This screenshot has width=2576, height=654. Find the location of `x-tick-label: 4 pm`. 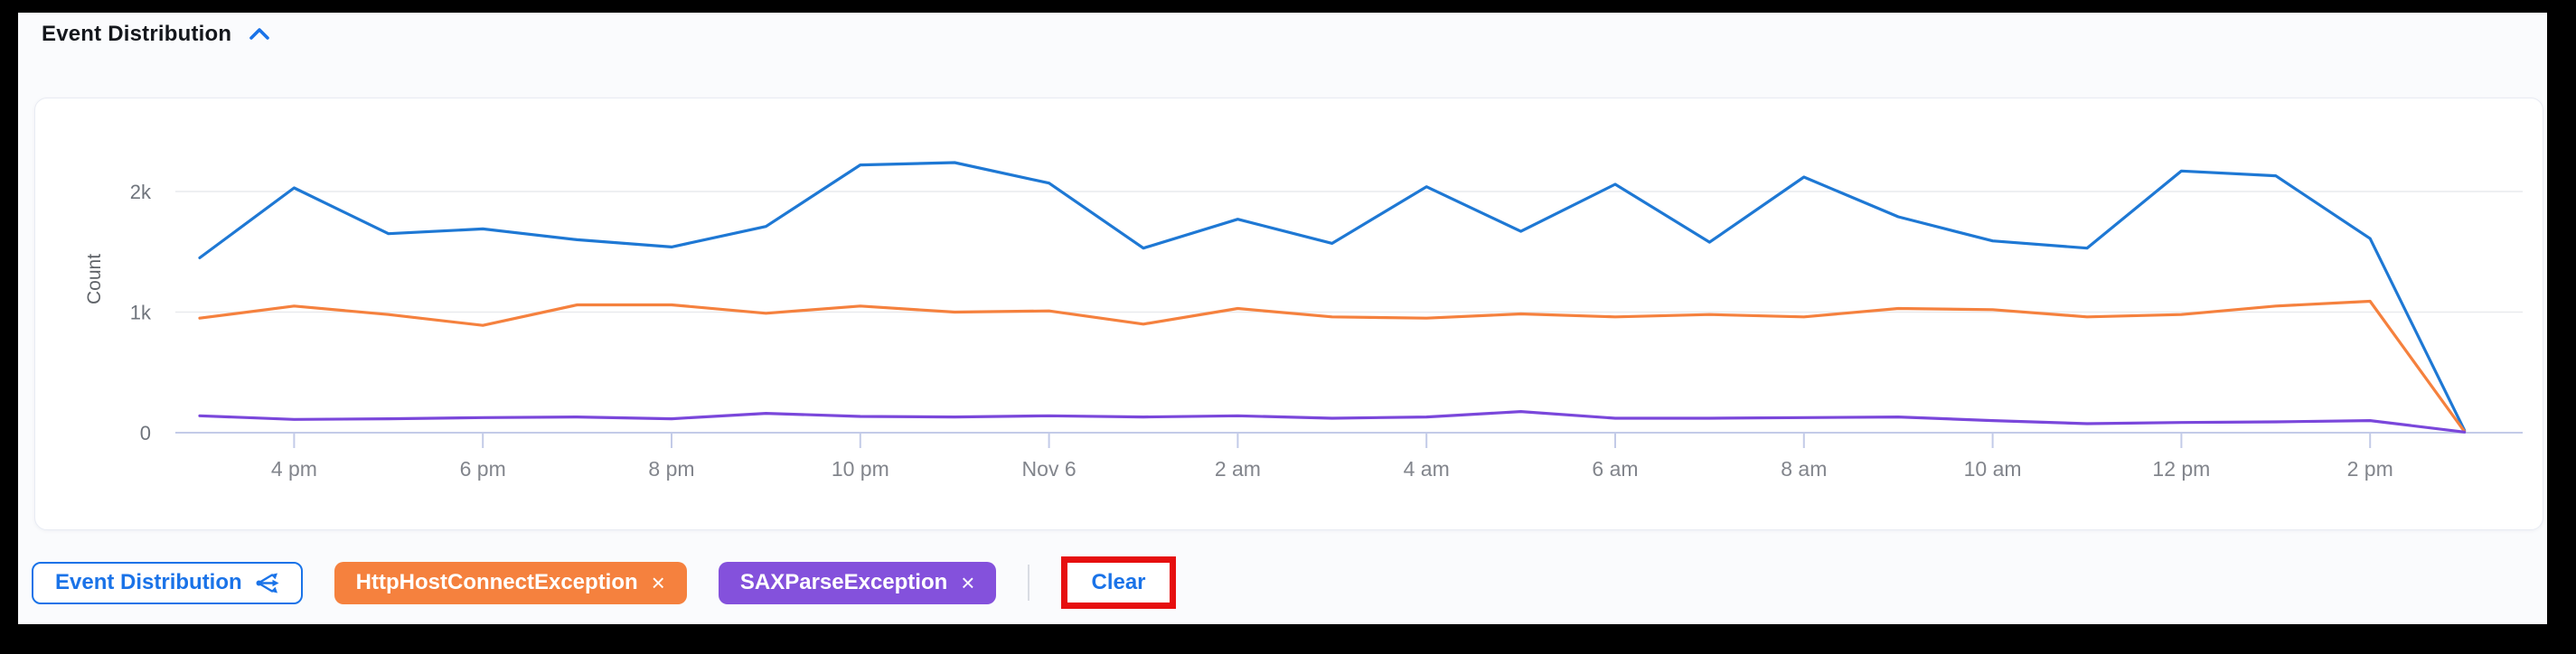

x-tick-label: 4 pm is located at coordinates (294, 469).